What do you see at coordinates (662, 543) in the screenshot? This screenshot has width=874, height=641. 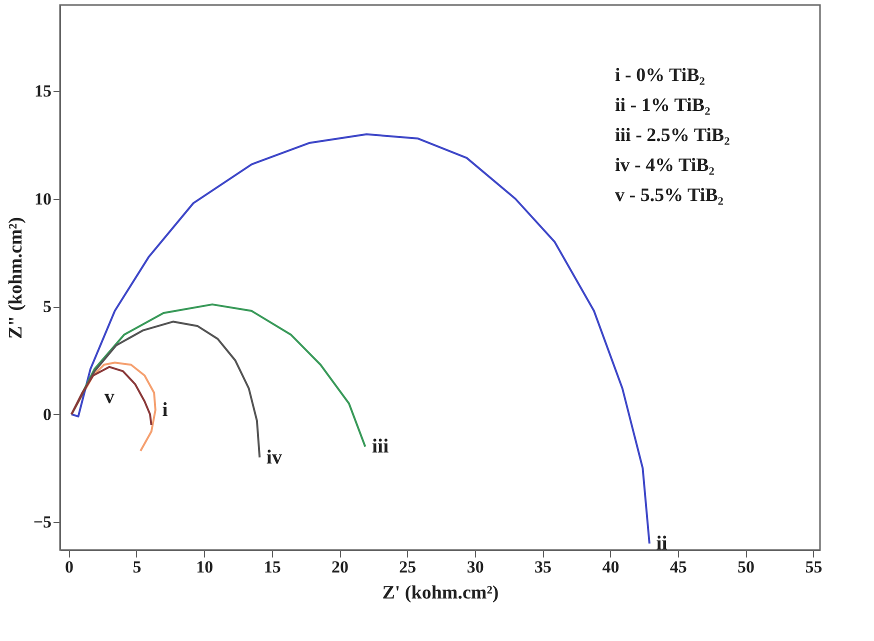 I see `series-label: ii` at bounding box center [662, 543].